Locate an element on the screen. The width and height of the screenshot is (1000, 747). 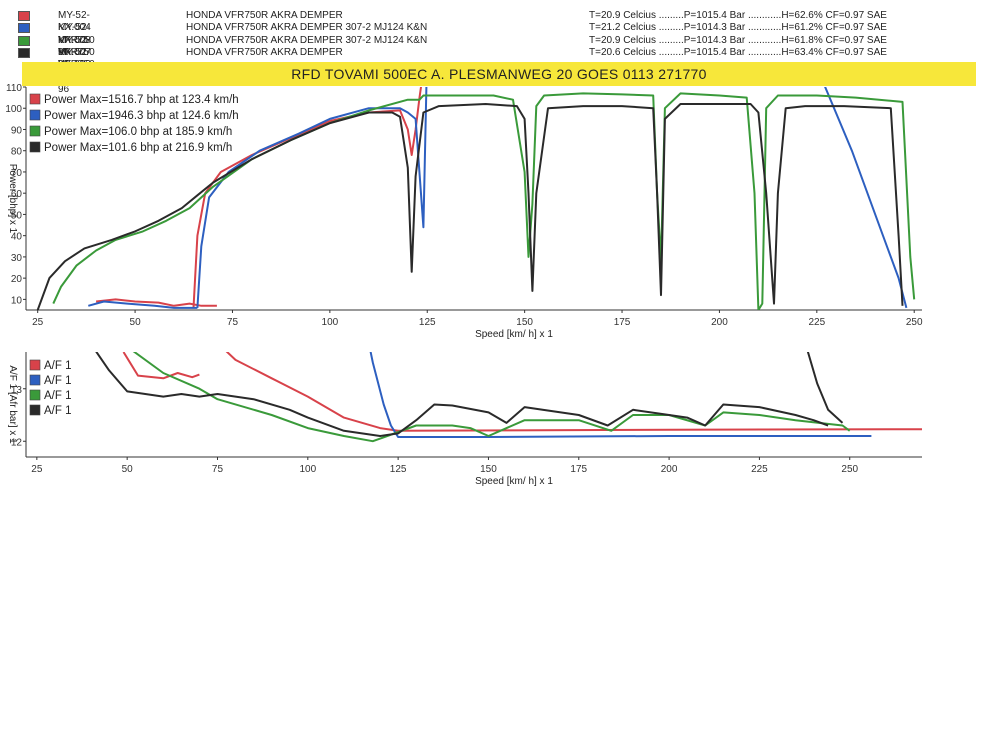
series-group is located at coordinates (508, 397).